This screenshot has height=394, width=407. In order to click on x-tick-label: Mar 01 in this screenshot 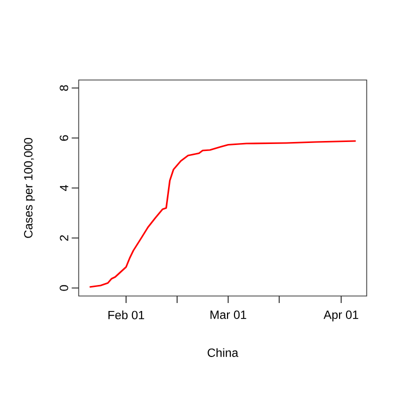, I will do `click(228, 314)`.